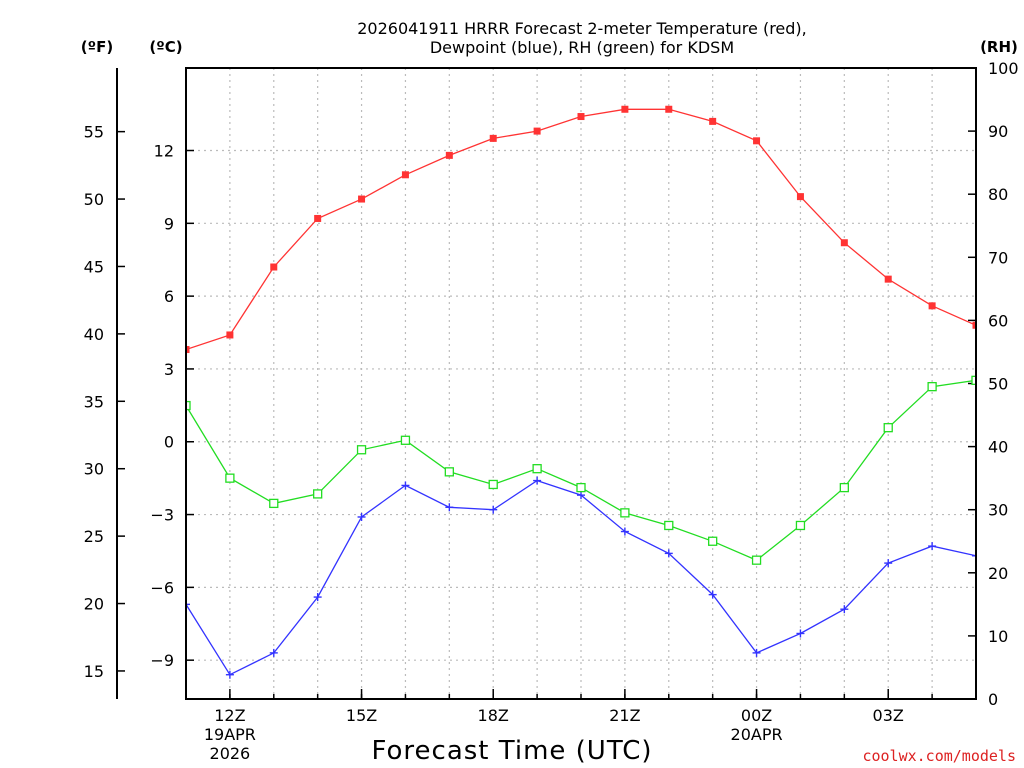  Describe the element at coordinates (998, 510) in the screenshot. I see `rh-tick-label: 30` at that location.